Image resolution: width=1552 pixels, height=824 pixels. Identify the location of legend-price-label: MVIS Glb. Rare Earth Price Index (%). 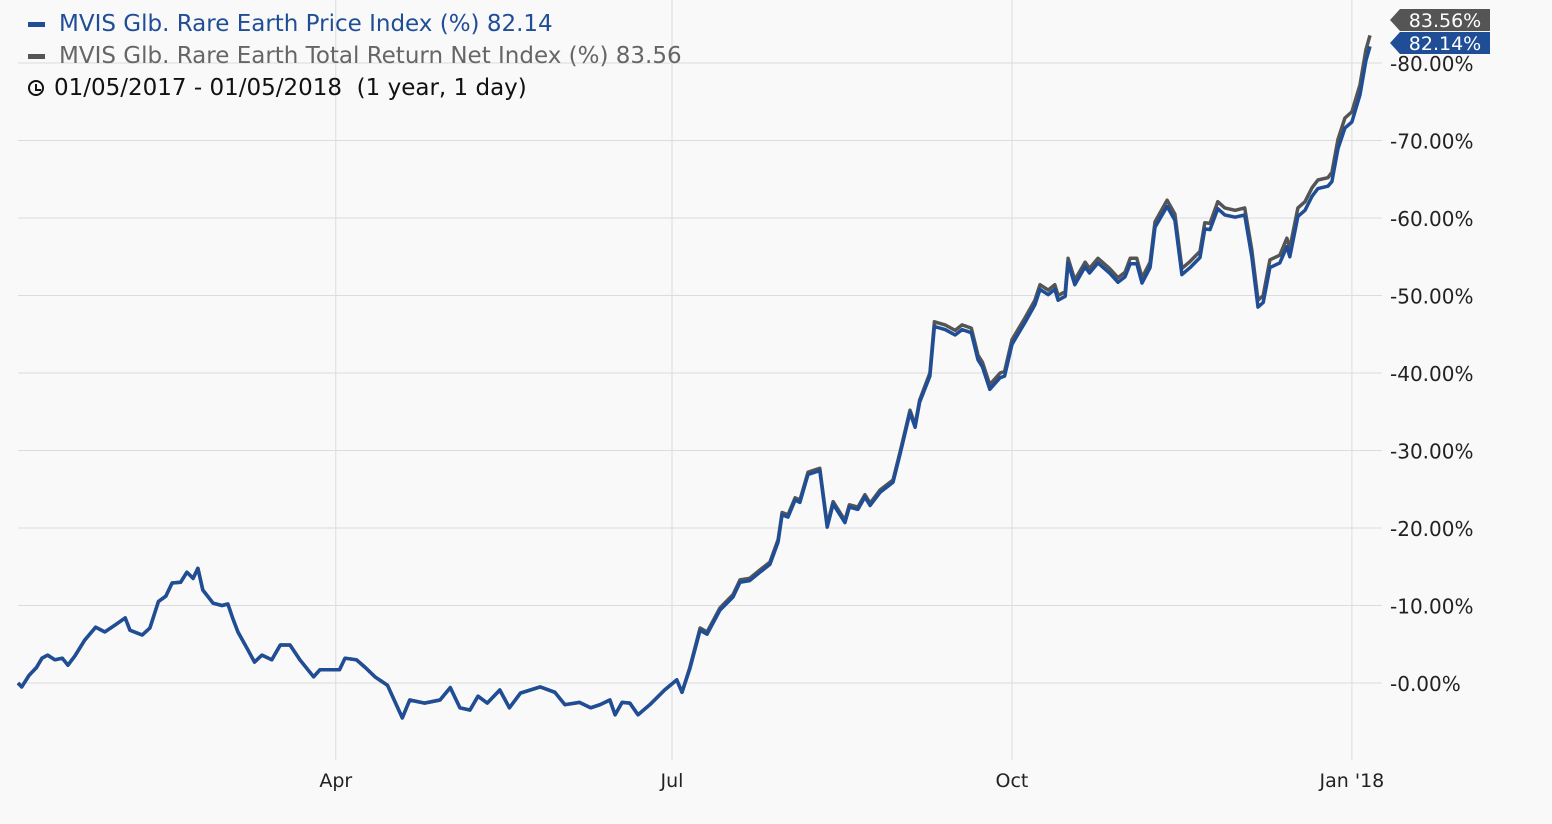
(269, 24).